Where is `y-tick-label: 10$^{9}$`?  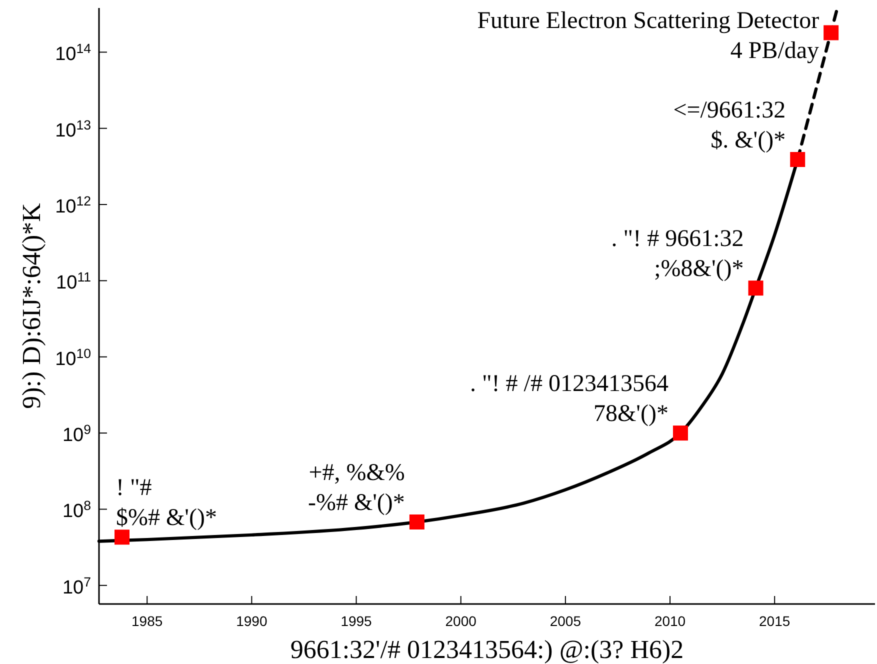
y-tick-label: 10$^{9}$ is located at coordinates (76, 434).